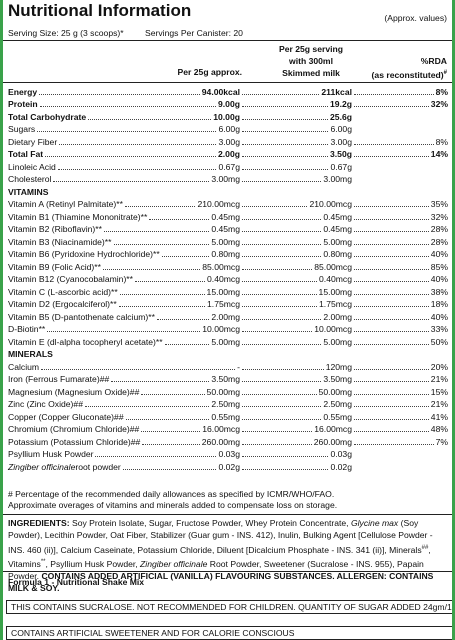 The height and width of the screenshot is (640, 455). I want to click on cell: 210.00mcg, so click(296, 204).